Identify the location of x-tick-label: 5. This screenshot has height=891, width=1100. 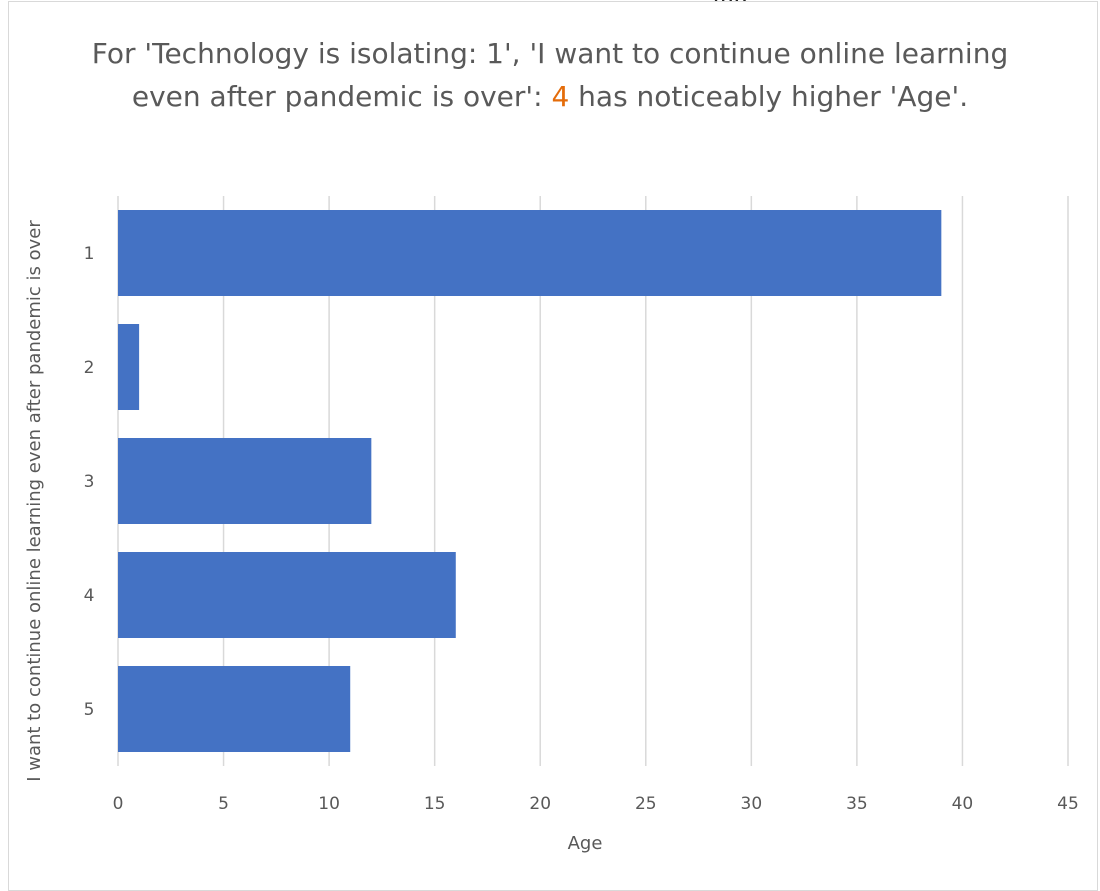
(223, 804).